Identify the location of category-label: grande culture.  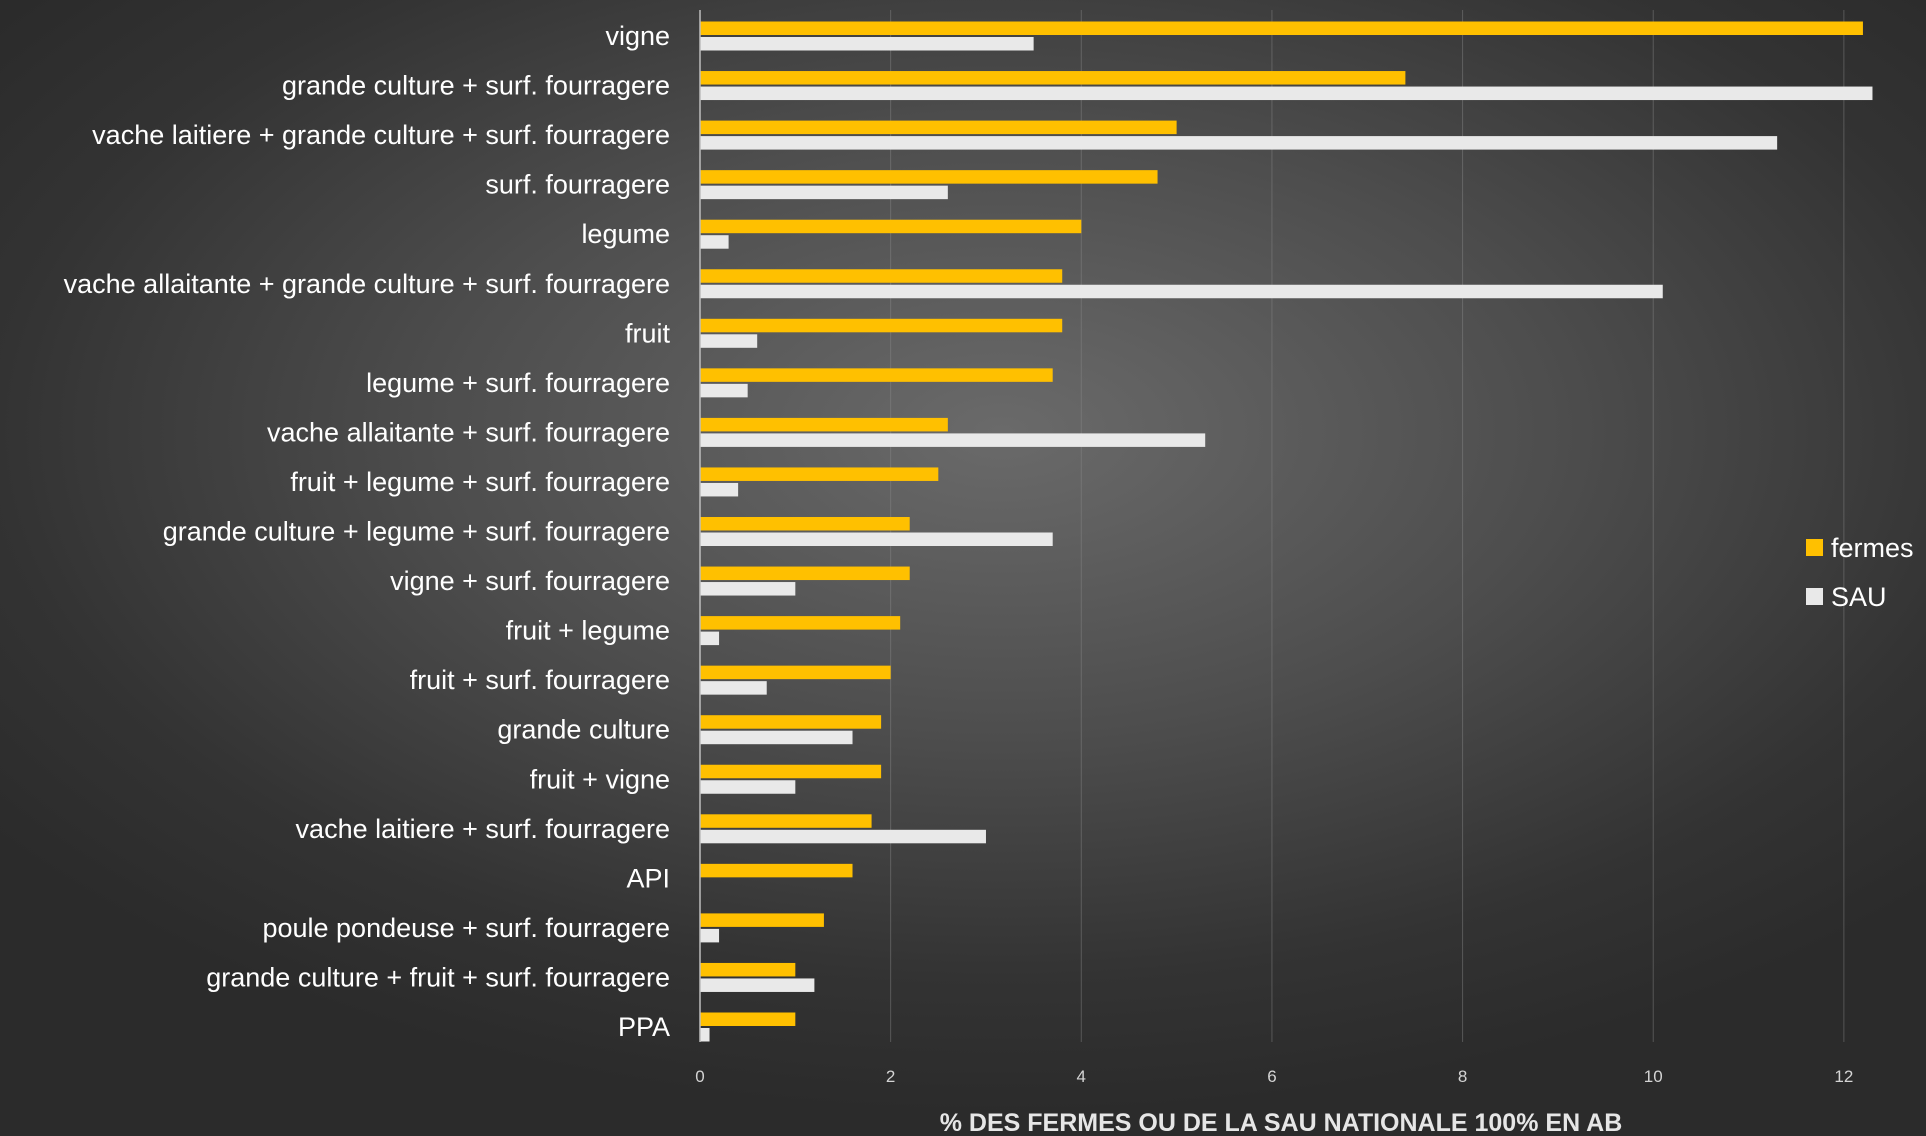
(583, 730).